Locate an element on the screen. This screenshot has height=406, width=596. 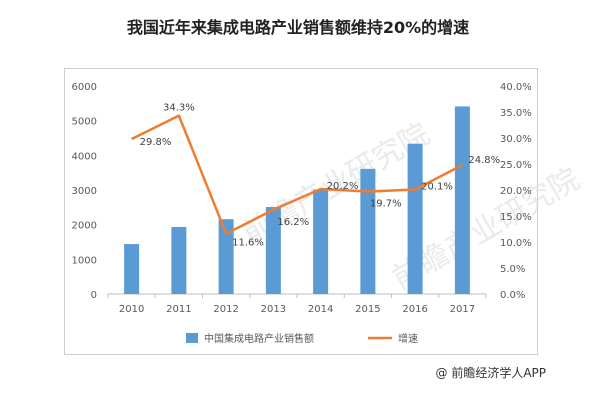
growth-data-label: 20.1% is located at coordinates (437, 186).